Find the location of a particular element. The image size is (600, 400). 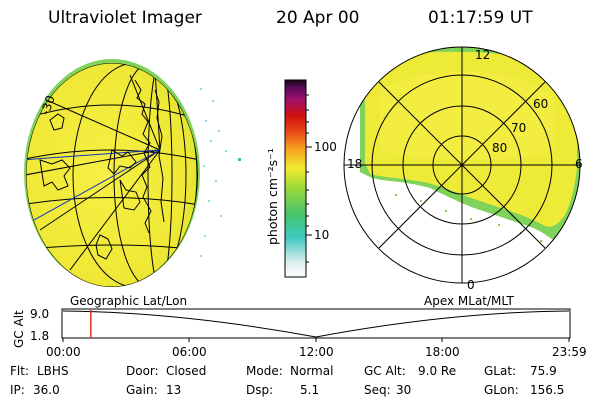

timeline-xtick-1800: 18:00 is located at coordinates (442, 352).